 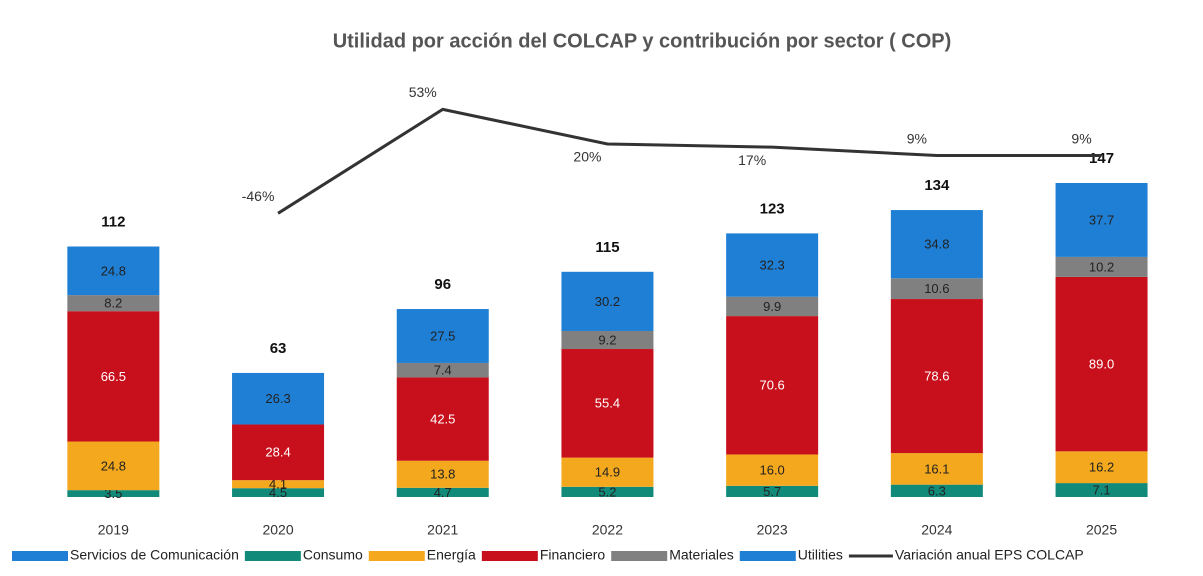 I want to click on legend-label: Variación anual EPS COLCAP, so click(x=989, y=555).